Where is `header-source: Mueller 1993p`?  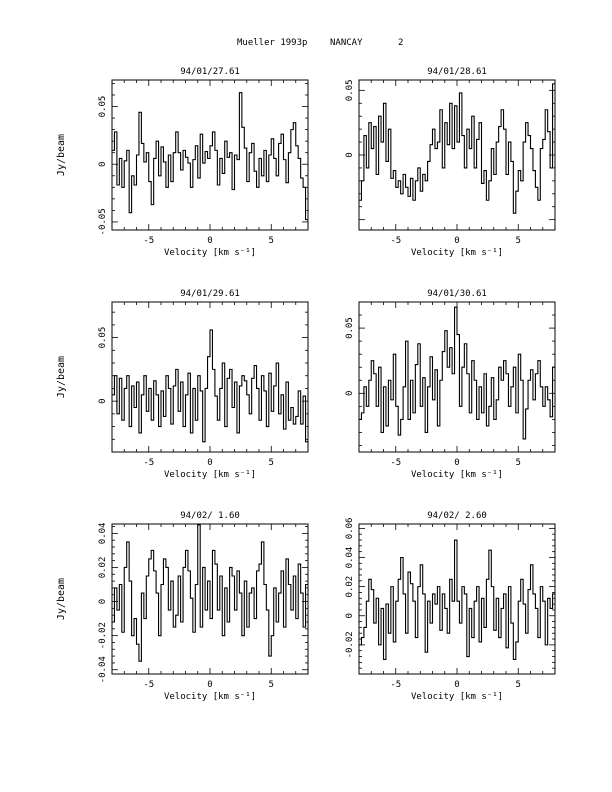
header-source: Mueller 1993p is located at coordinates (272, 43).